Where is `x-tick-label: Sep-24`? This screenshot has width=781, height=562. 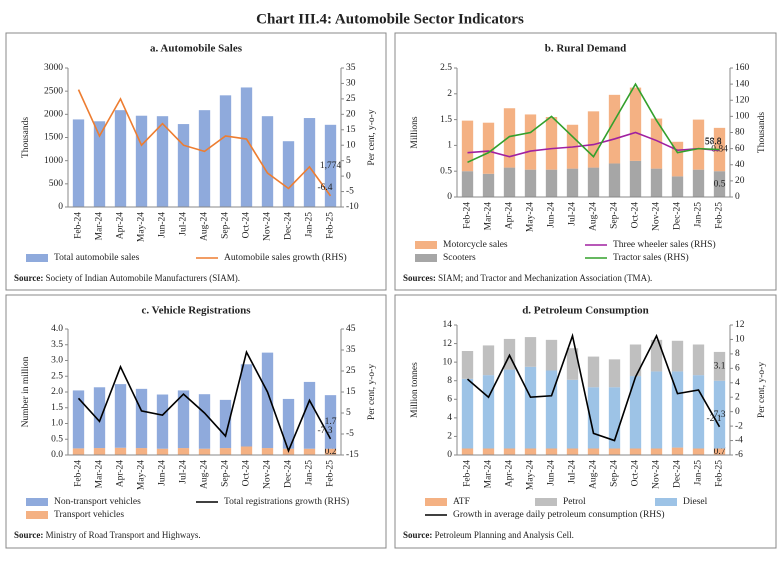 x-tick-label: Sep-24 is located at coordinates (615, 473).